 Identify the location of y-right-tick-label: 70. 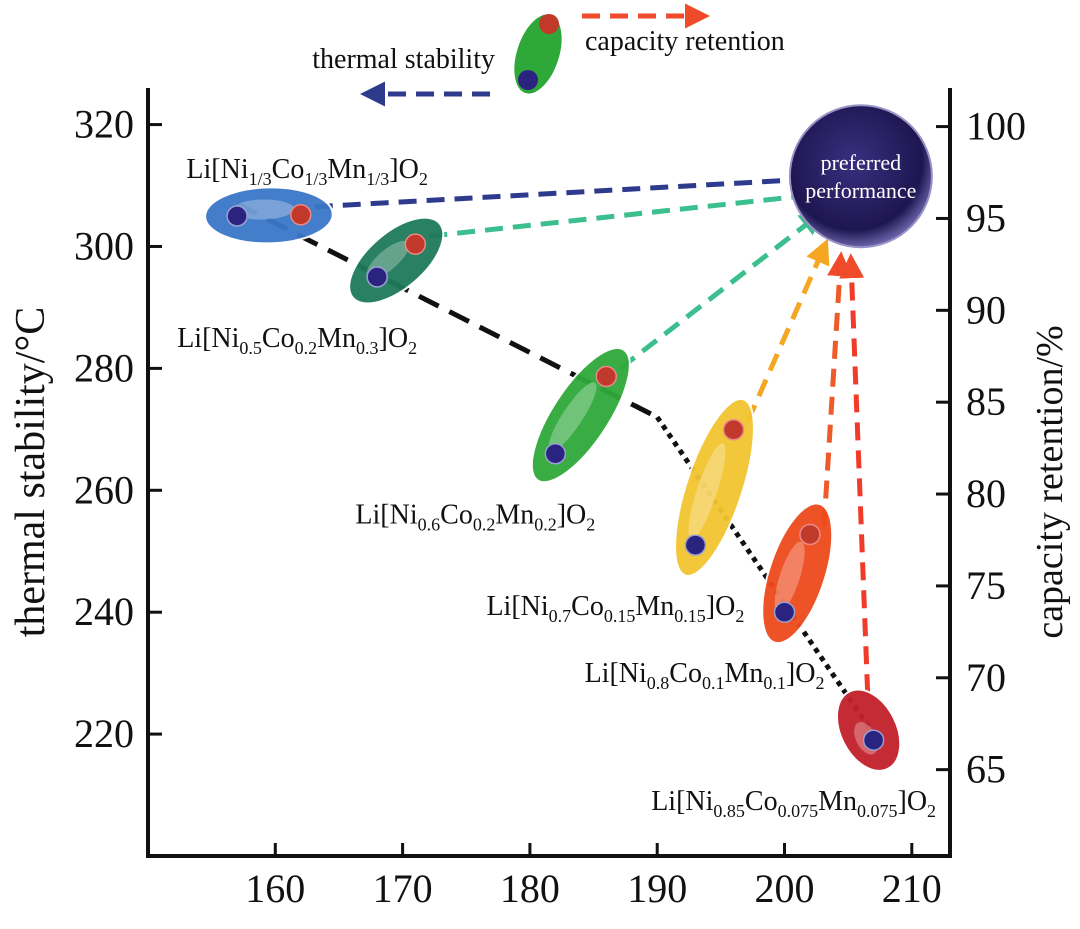
(986, 677).